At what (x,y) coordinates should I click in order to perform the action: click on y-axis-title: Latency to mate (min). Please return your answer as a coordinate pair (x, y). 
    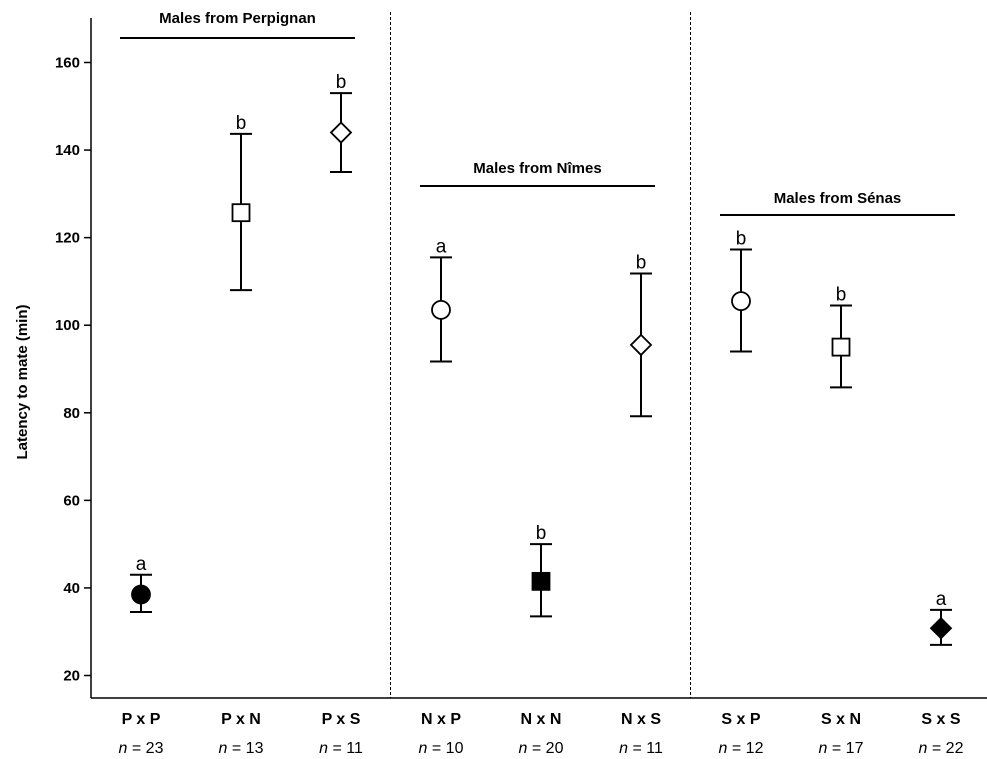
    Looking at the image, I should click on (22, 381).